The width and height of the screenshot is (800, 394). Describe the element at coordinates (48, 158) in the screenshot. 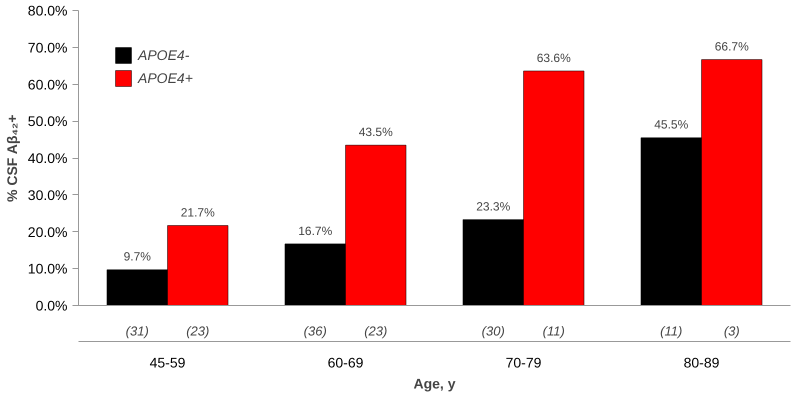

I see `y-tick-label: 40.0%` at that location.